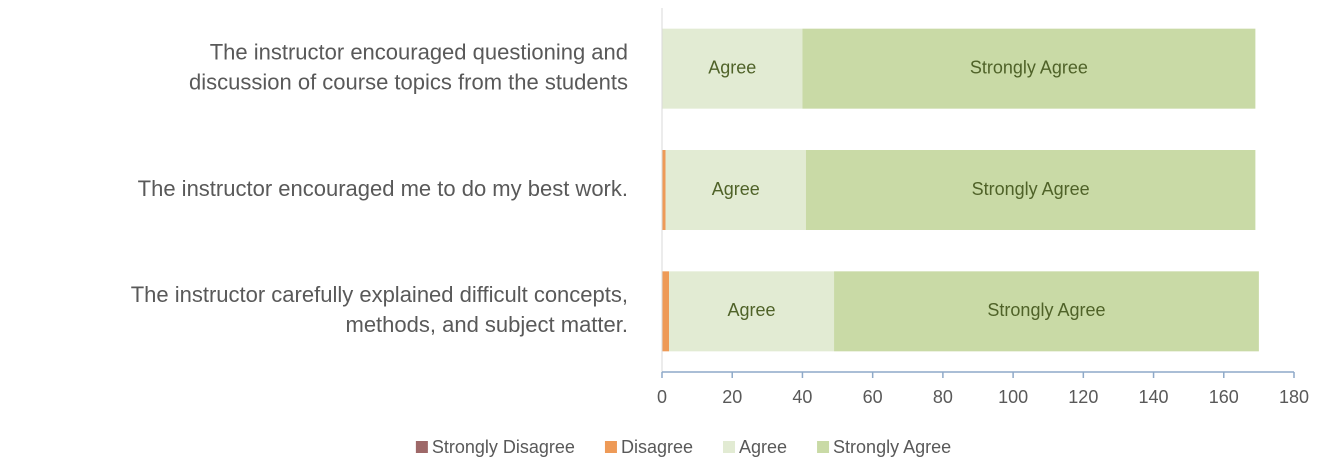 The width and height of the screenshot is (1317, 461). Describe the element at coordinates (657, 447) in the screenshot. I see `legend-label: Disagree` at that location.